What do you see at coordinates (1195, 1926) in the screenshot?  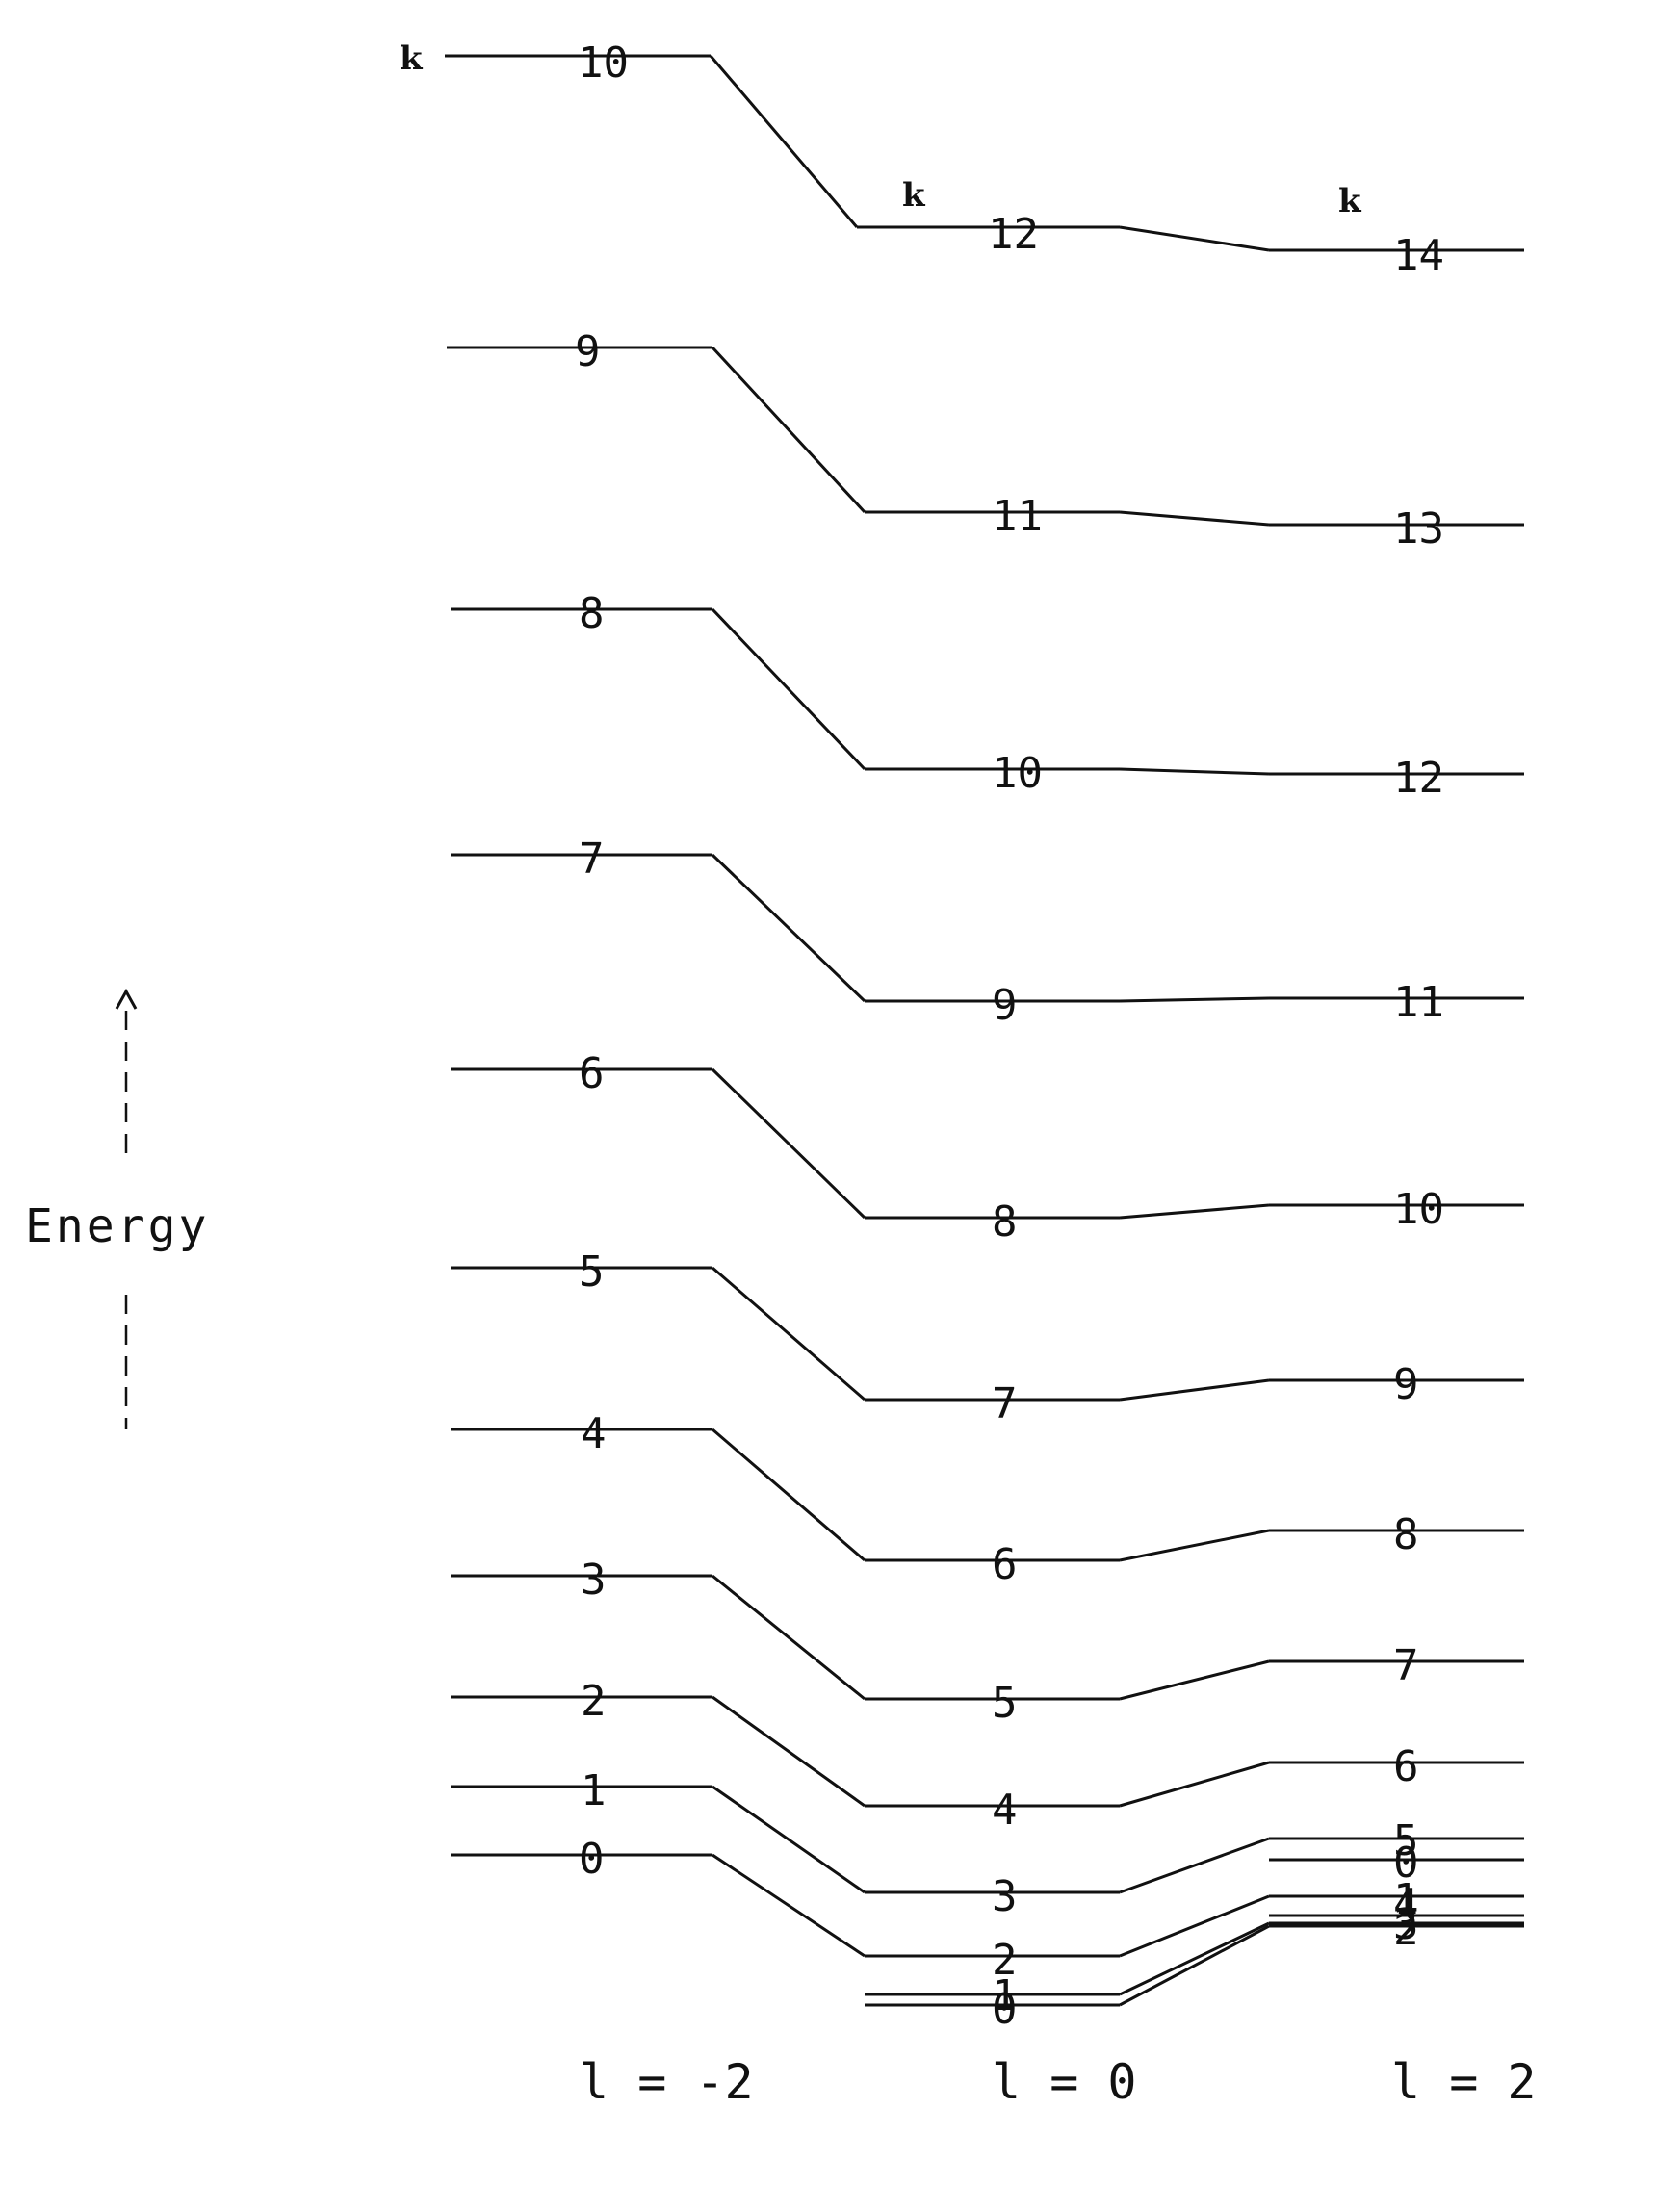 I see `connector-m2-r4` at bounding box center [1195, 1926].